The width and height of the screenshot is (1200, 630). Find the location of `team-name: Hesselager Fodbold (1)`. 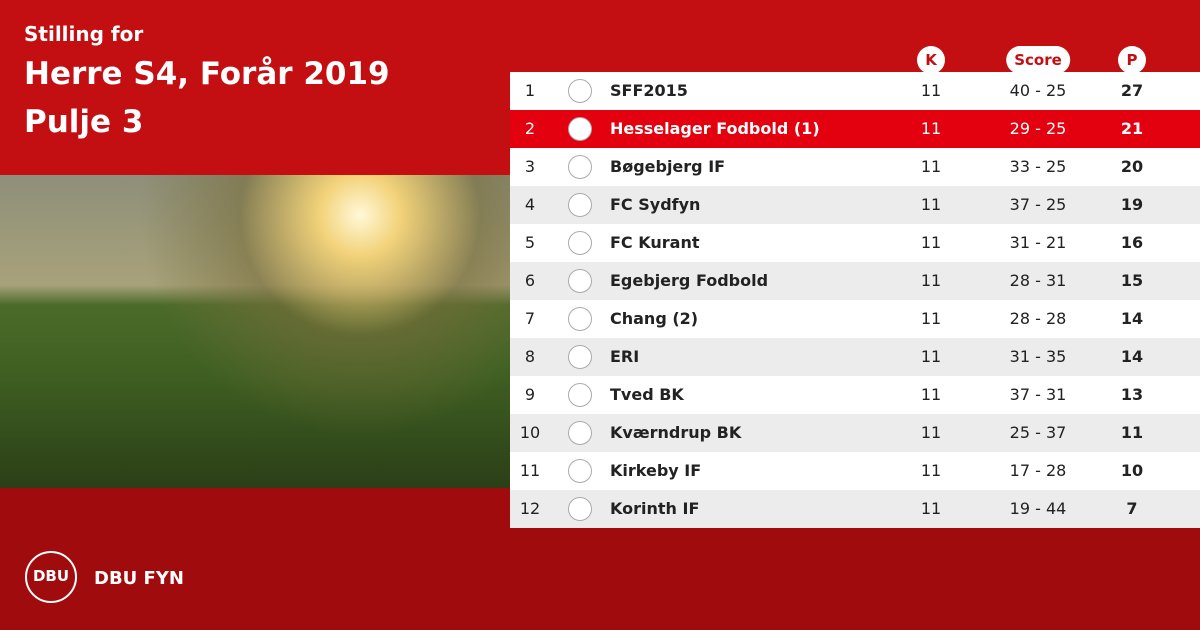

team-name: Hesselager Fodbold (1) is located at coordinates (715, 128).